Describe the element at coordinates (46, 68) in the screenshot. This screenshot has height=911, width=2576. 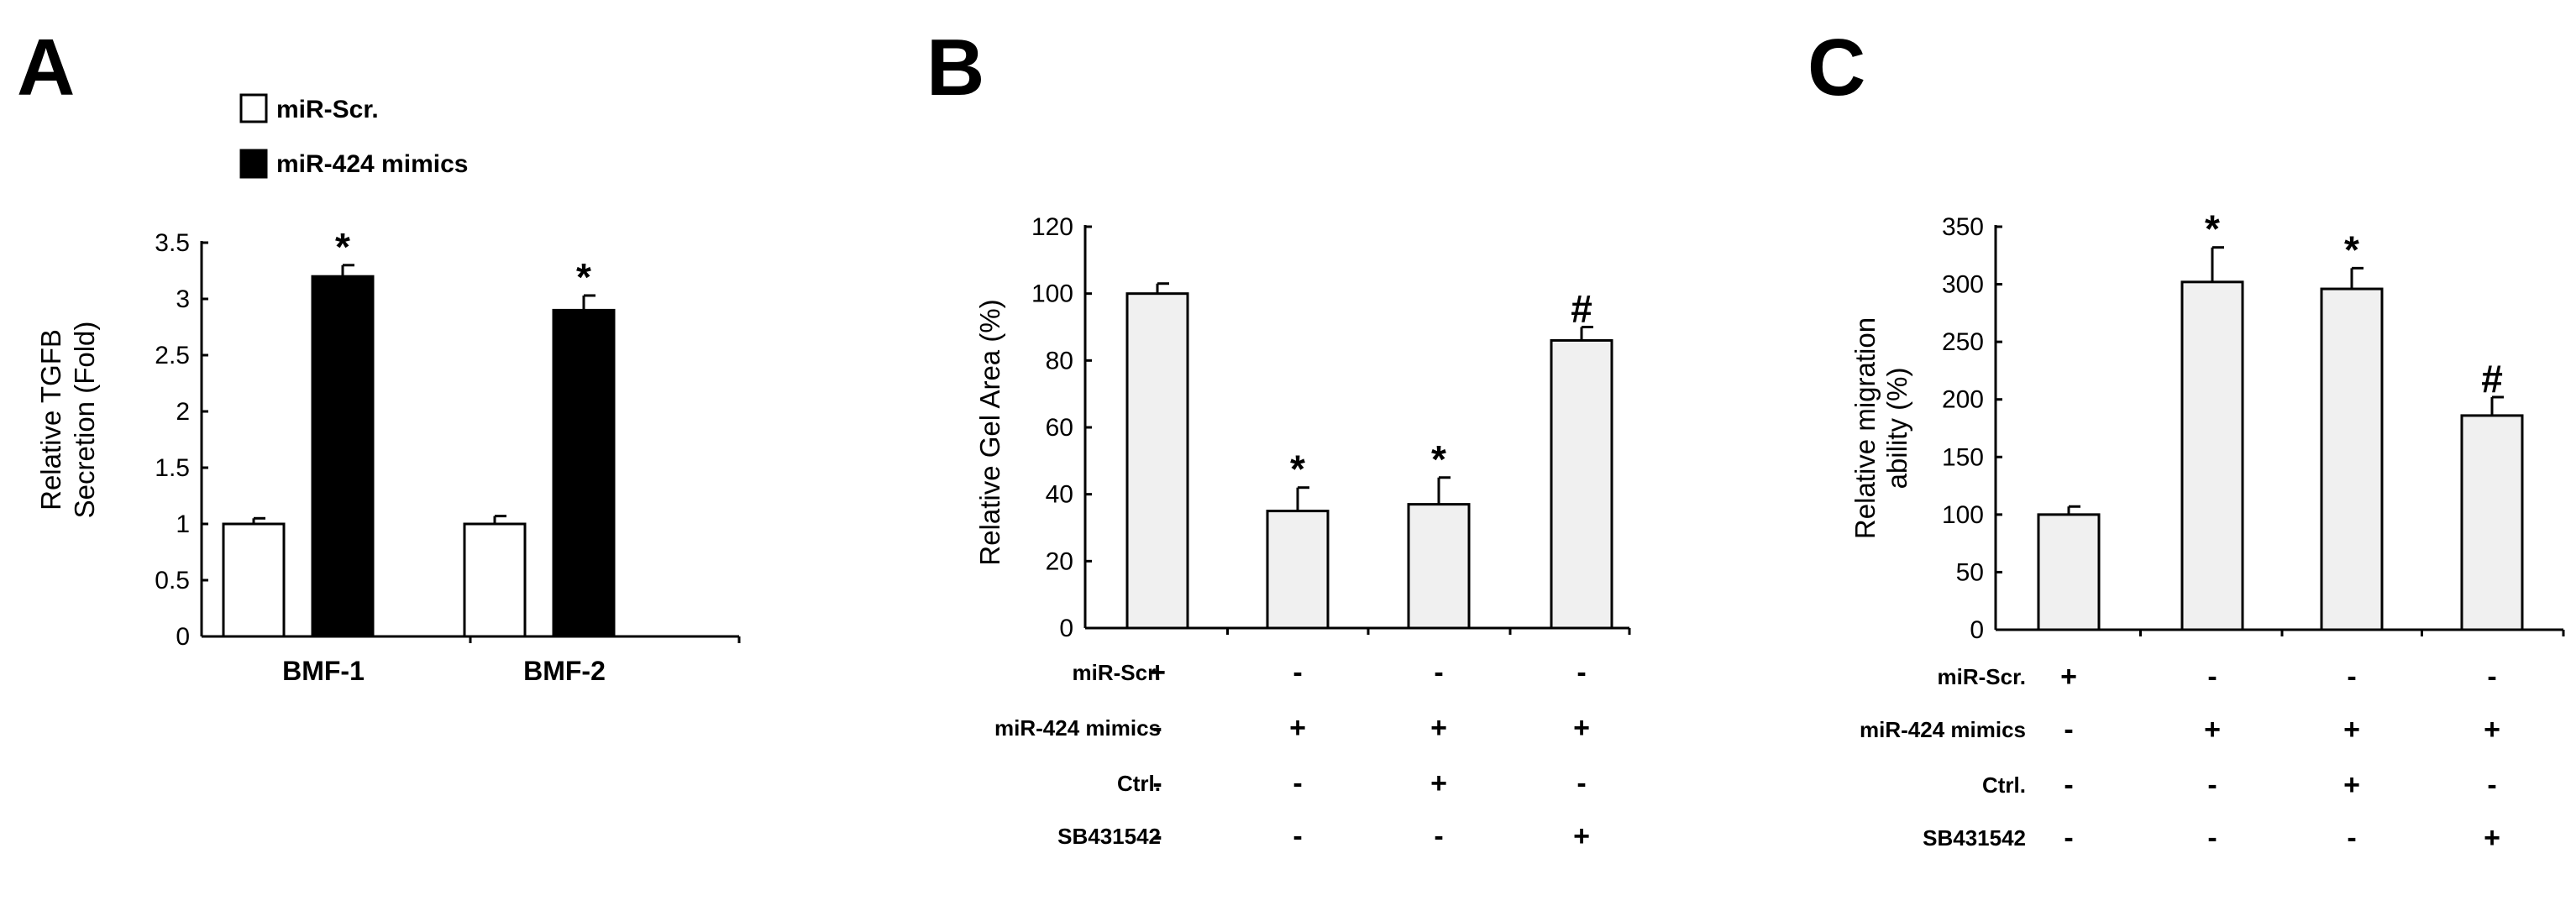
I see `panel-letter-a: A` at that location.